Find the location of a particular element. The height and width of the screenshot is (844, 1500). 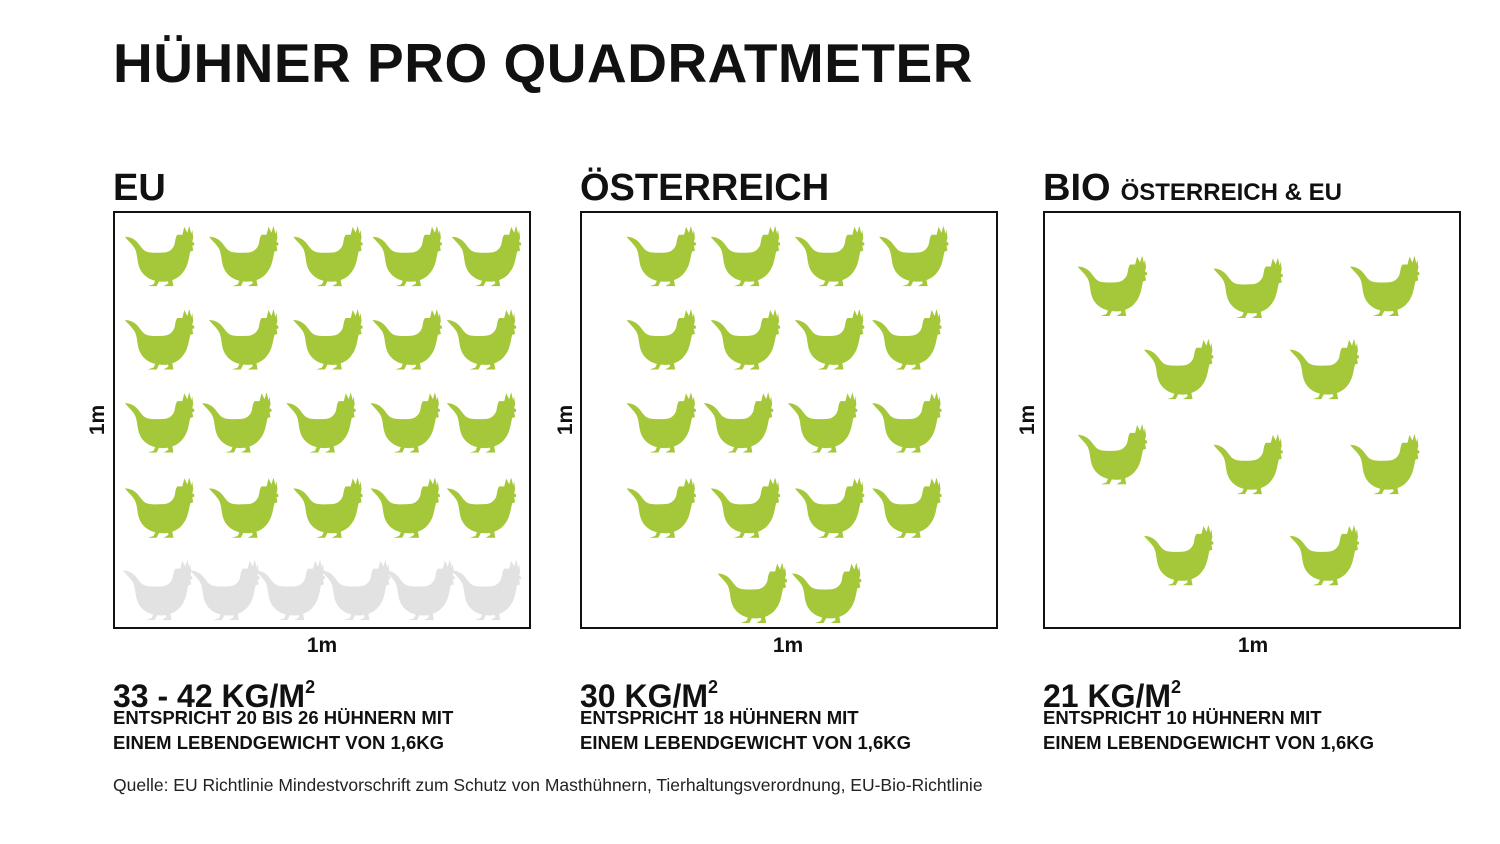

side-dimension-bio: 1m is located at coordinates (1027, 420).